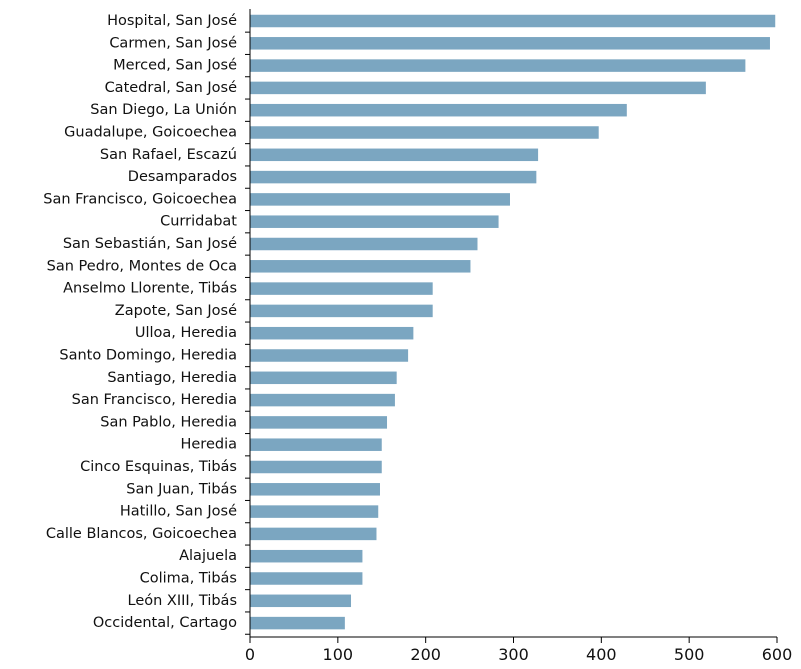 This screenshot has height=669, width=801. I want to click on x-tick-label: 300, so click(513, 654).